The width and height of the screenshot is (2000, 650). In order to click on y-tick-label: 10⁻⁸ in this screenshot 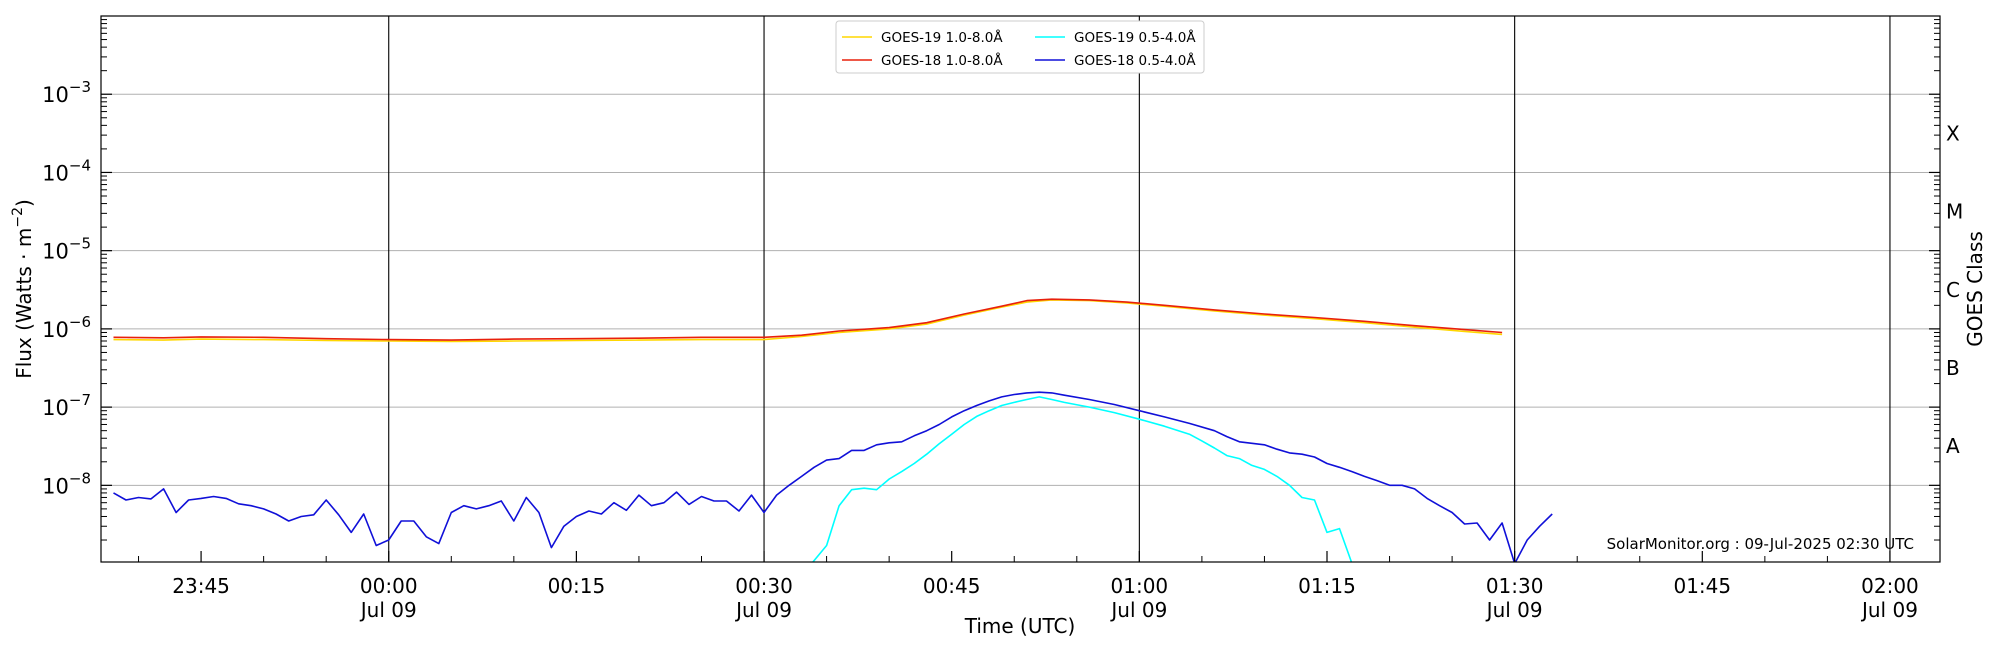, I will do `click(66, 483)`.